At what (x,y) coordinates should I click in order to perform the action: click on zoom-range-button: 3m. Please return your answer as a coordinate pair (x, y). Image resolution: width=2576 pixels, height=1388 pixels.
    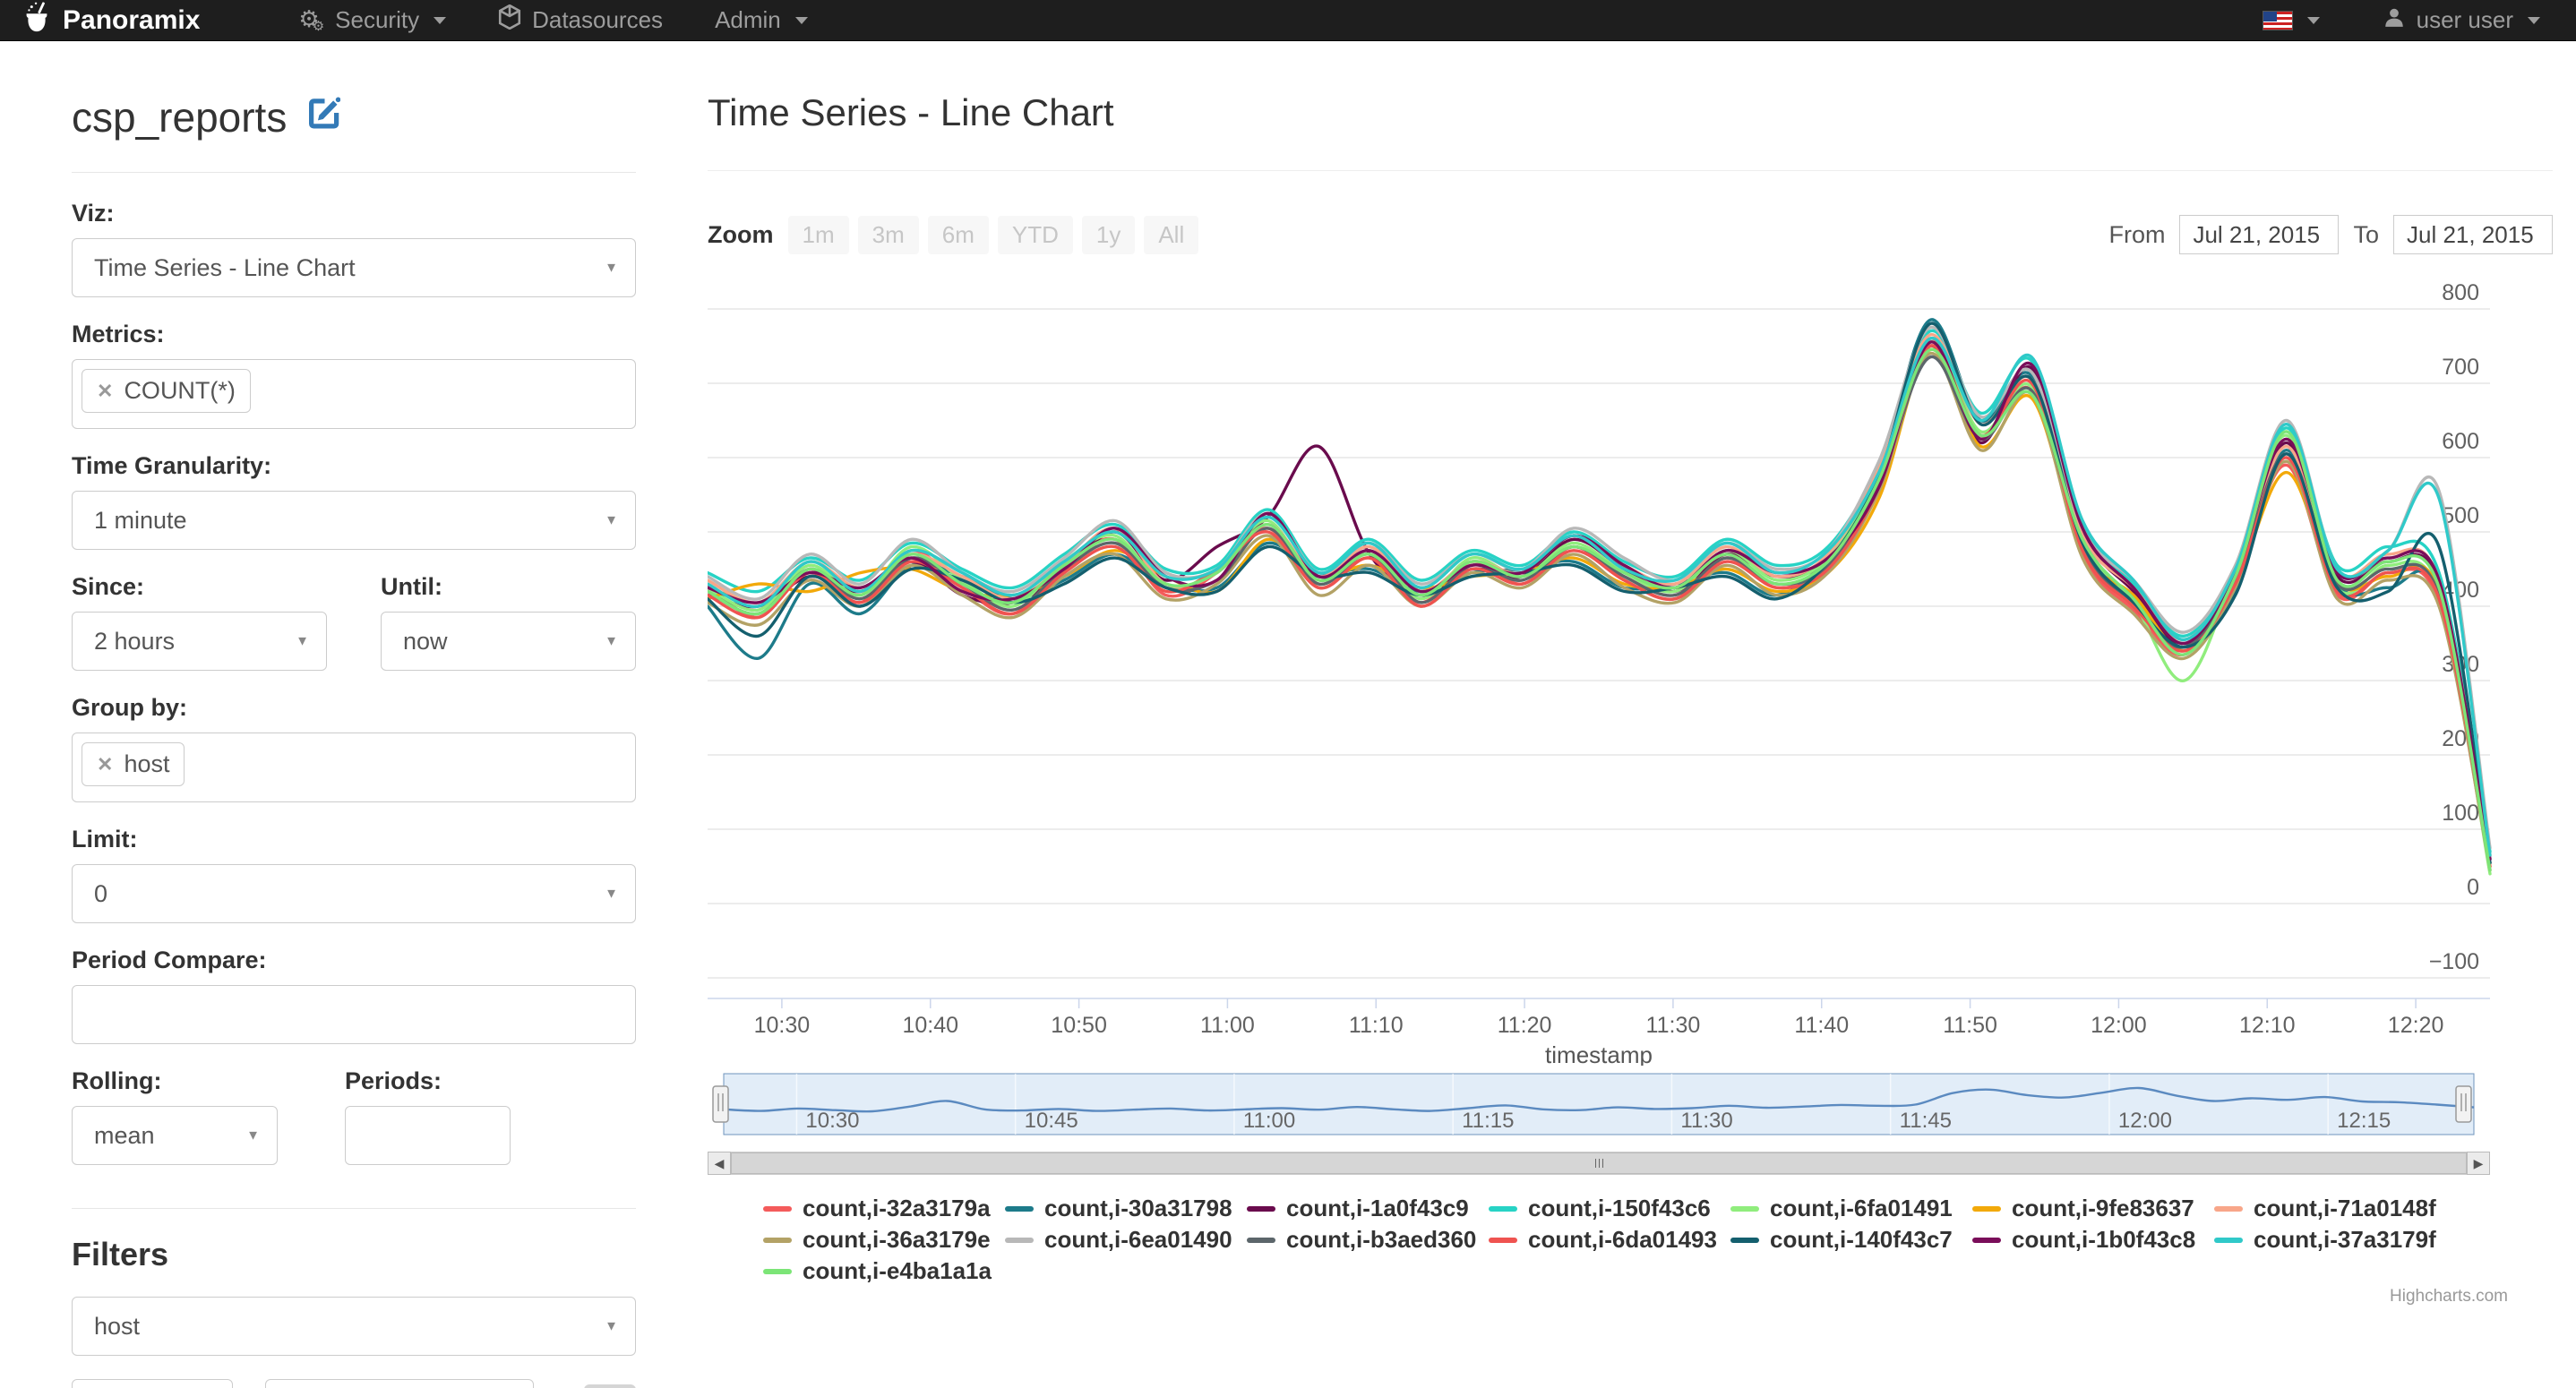
    Looking at the image, I should click on (888, 234).